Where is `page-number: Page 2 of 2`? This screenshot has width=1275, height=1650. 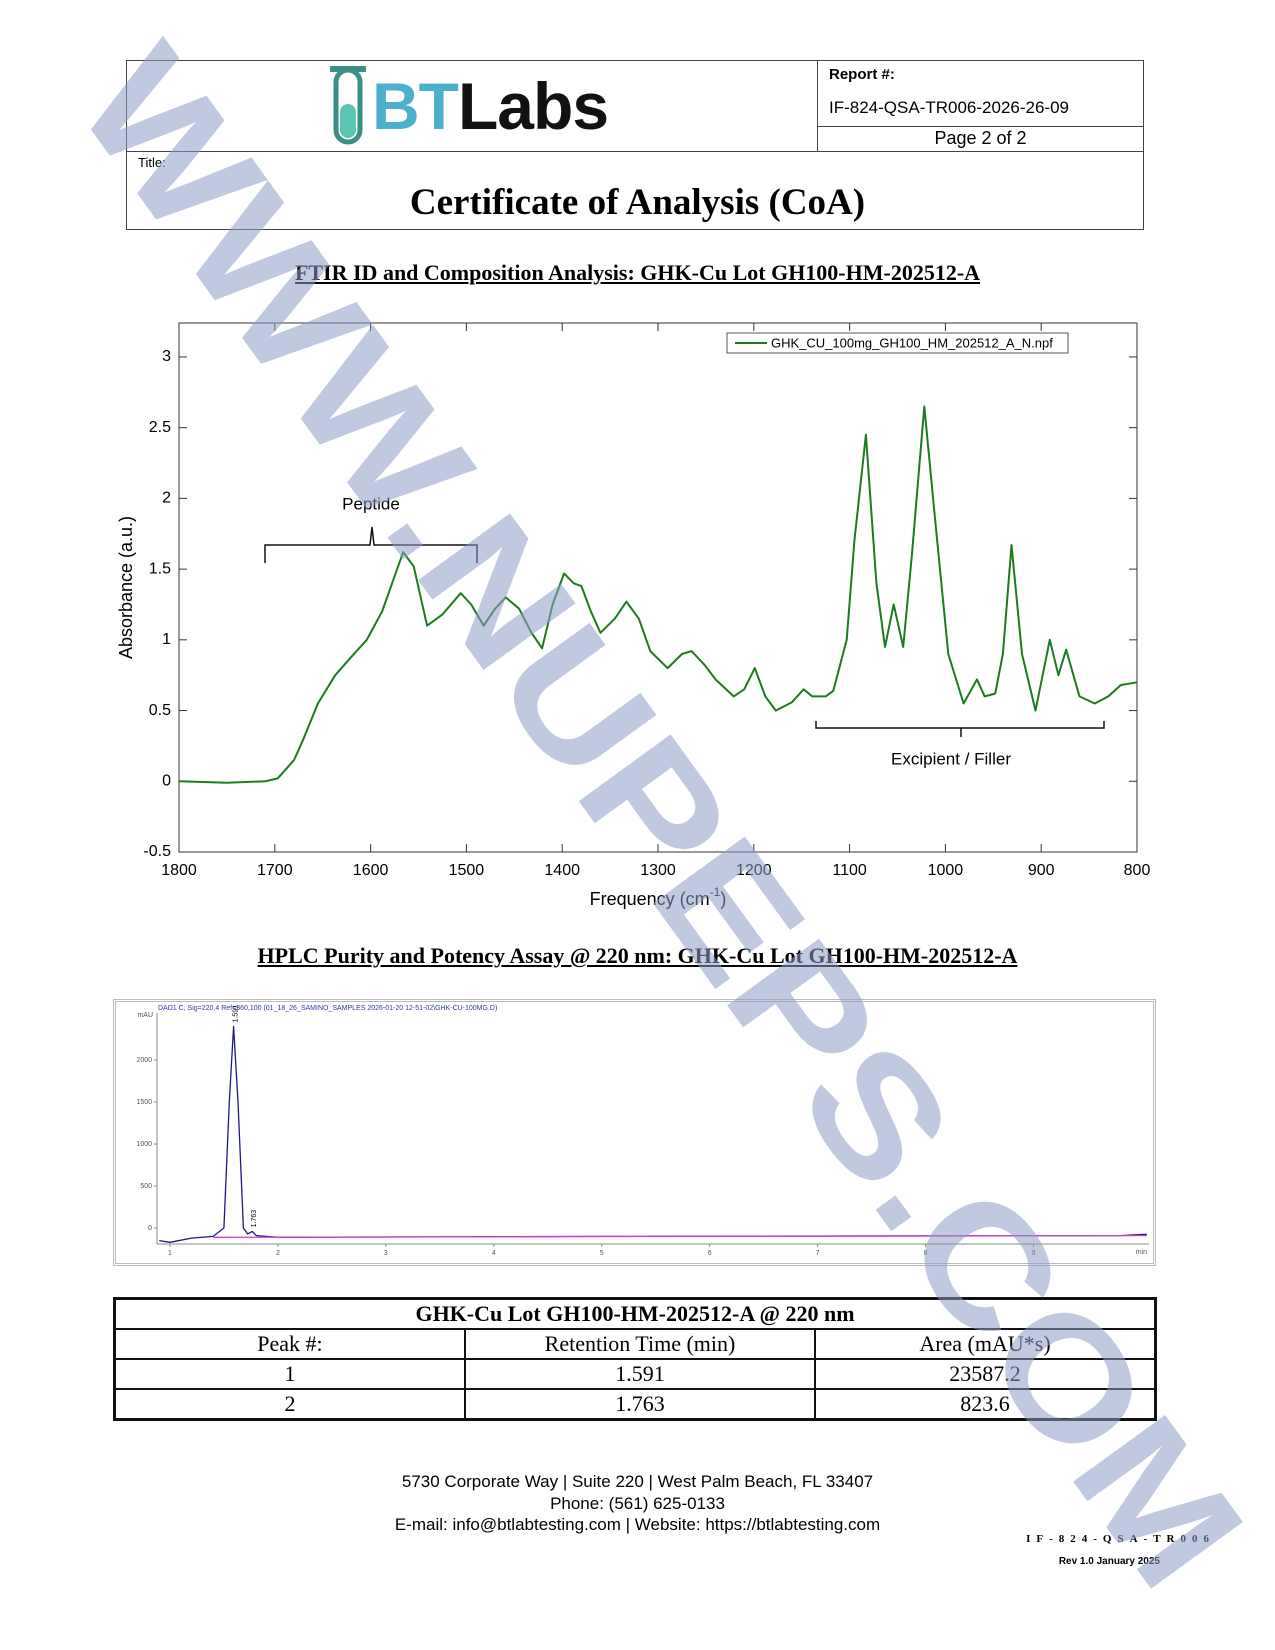 page-number: Page 2 of 2 is located at coordinates (980, 138).